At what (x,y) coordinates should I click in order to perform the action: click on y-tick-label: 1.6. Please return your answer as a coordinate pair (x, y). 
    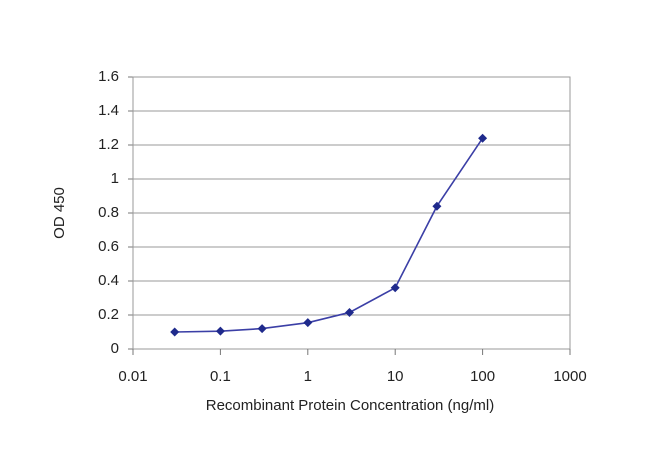
    Looking at the image, I should click on (108, 76).